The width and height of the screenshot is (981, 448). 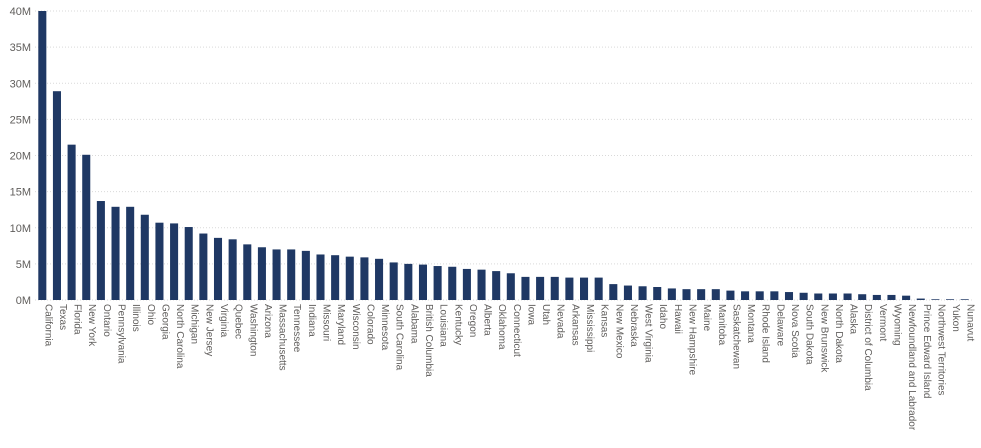 I want to click on x-tick-label: Newfoundland and Labrador, so click(x=911, y=367).